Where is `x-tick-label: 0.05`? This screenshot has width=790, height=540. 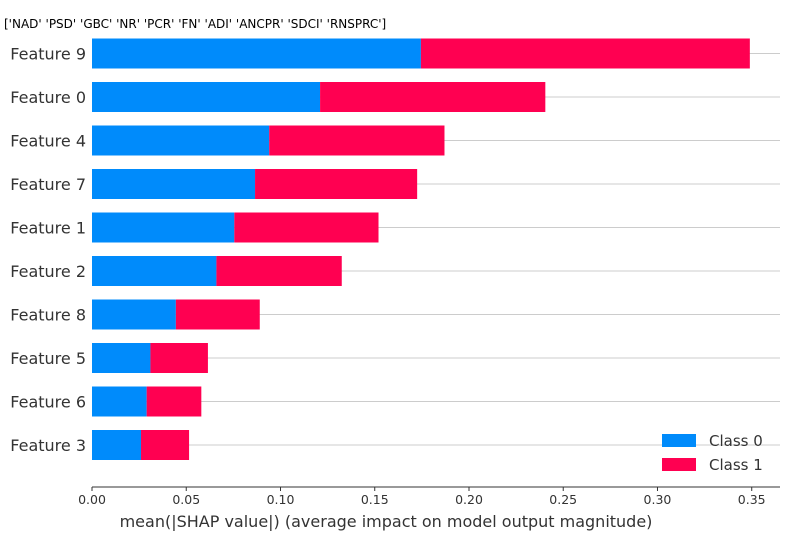
x-tick-label: 0.05 is located at coordinates (186, 499).